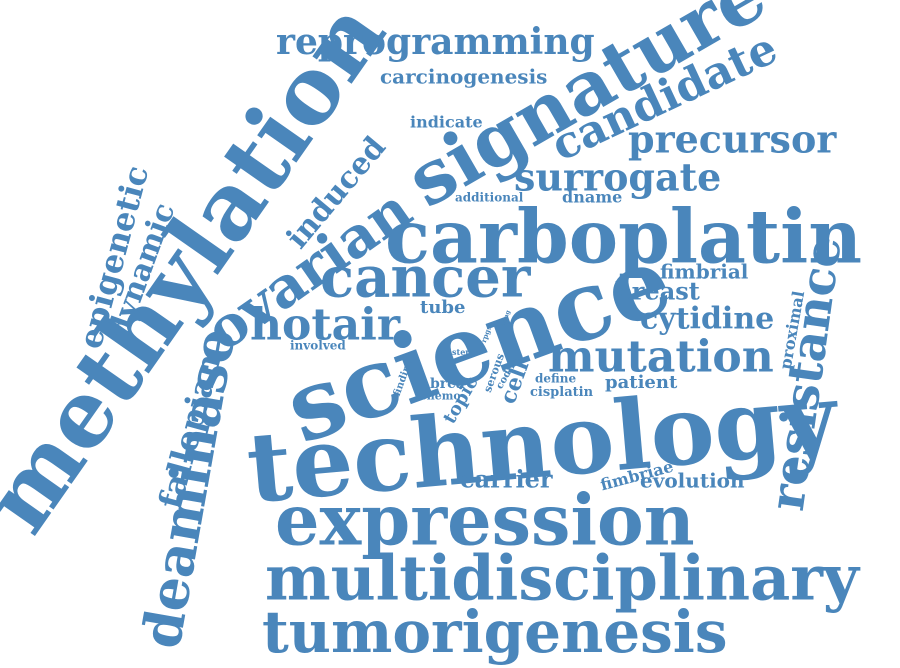 The image size is (900, 668). Describe the element at coordinates (506, 479) in the screenshot. I see `word-carrier: carrier` at that location.